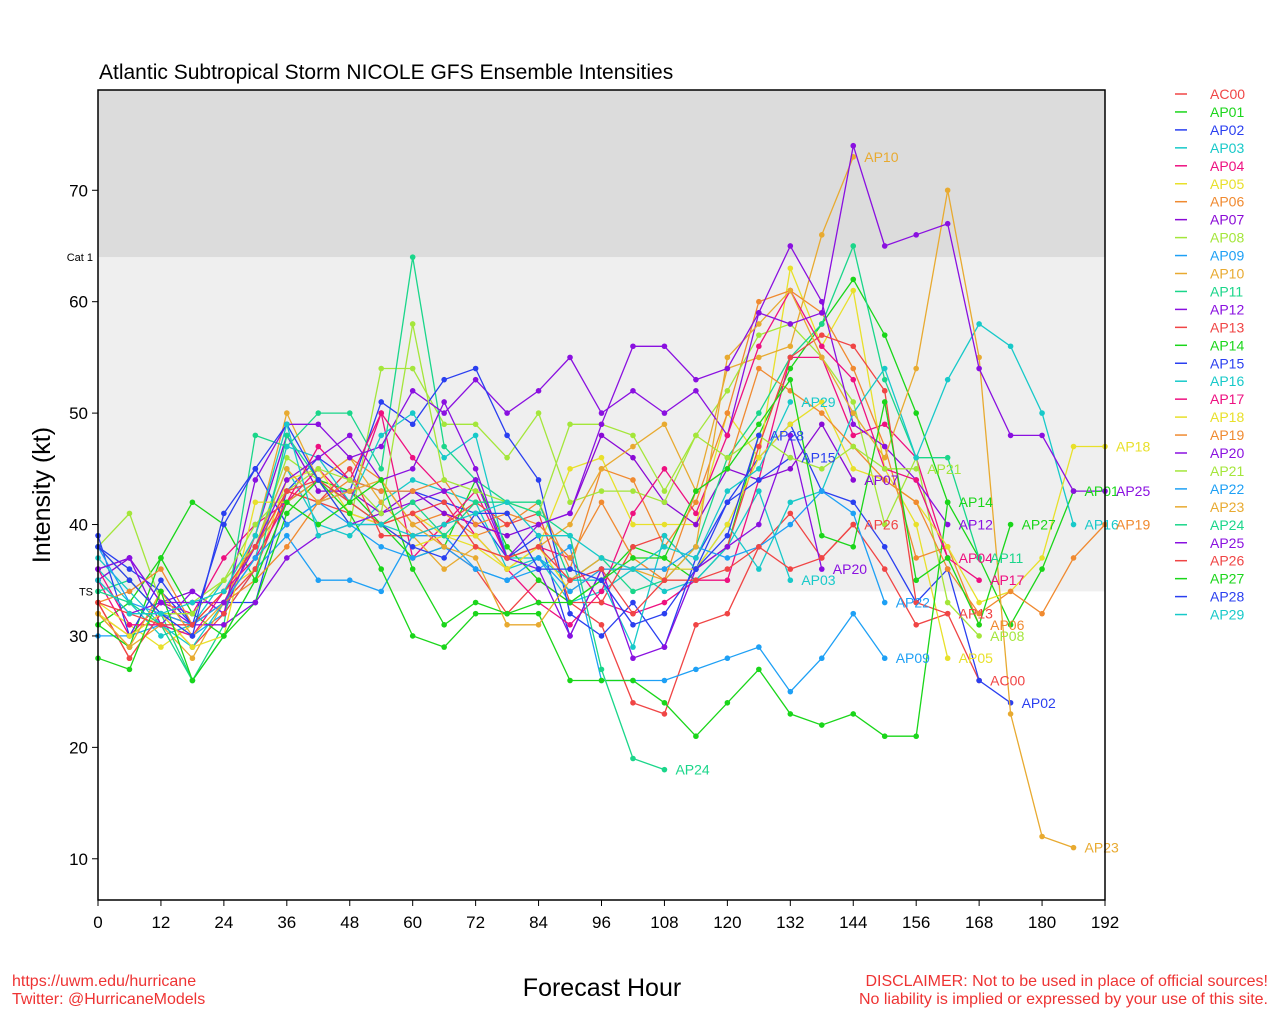 Image resolution: width=1280 pixels, height=1024 pixels. What do you see at coordinates (78, 636) in the screenshot?
I see `y-tick-label: 30` at bounding box center [78, 636].